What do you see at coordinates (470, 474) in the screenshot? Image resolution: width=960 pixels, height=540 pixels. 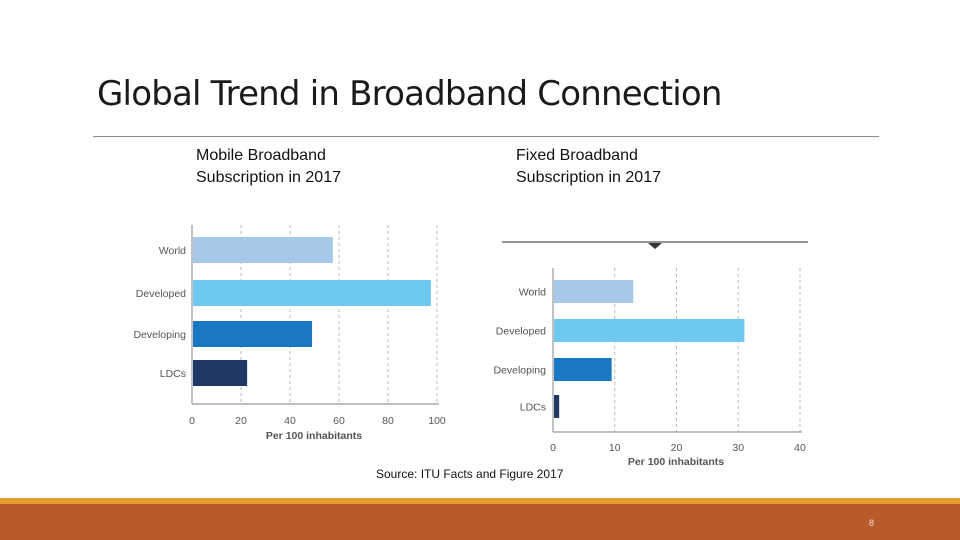 I see `source-note: Source: ITU Facts and Figure 2017` at bounding box center [470, 474].